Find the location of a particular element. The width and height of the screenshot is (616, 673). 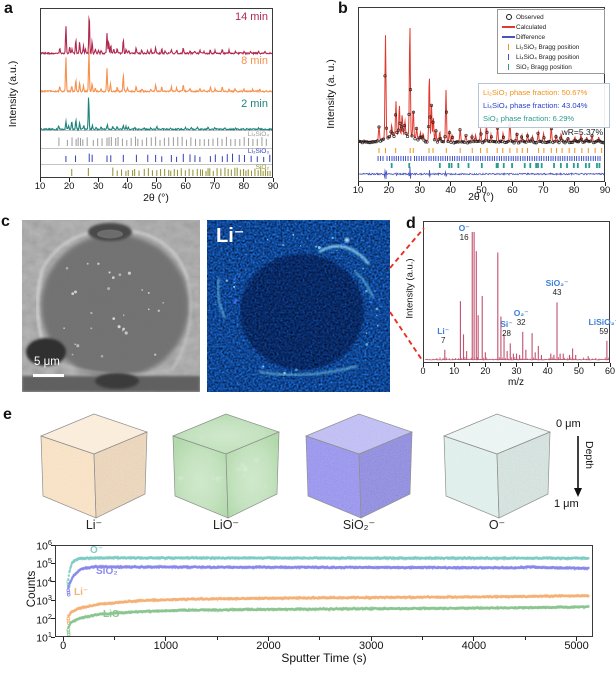

rietveld-x-tick-label: 30 is located at coordinates (420, 190).